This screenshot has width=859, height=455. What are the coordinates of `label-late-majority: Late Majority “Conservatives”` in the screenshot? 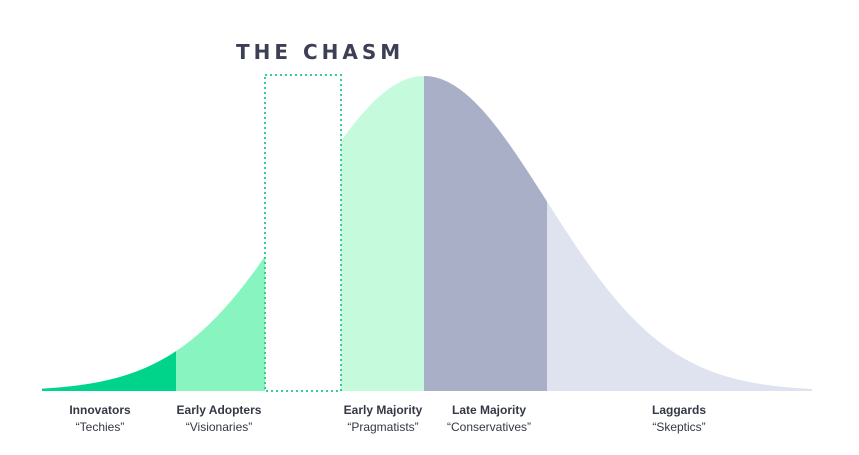 It's located at (489, 419).